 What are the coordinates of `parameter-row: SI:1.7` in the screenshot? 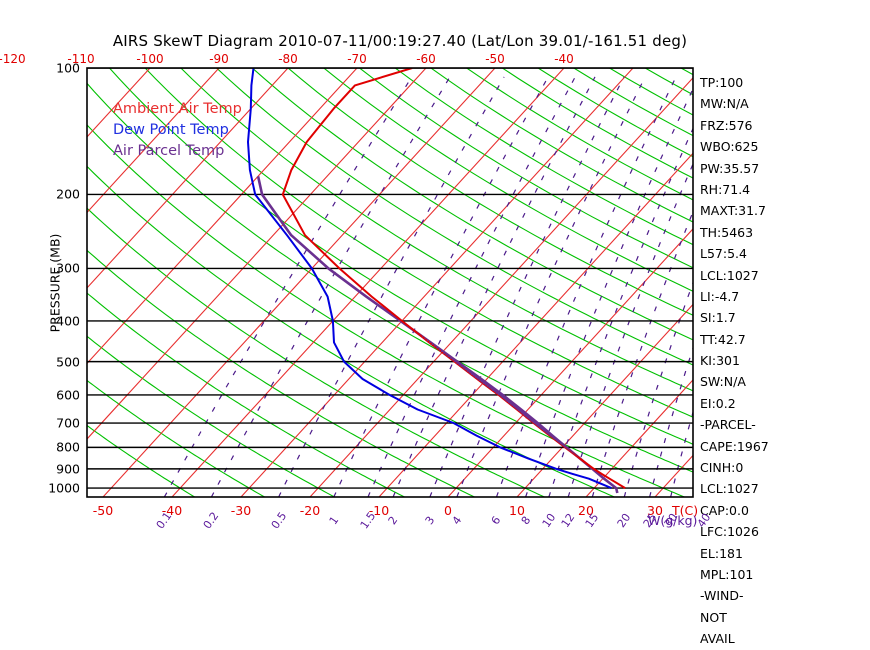 It's located at (718, 318).